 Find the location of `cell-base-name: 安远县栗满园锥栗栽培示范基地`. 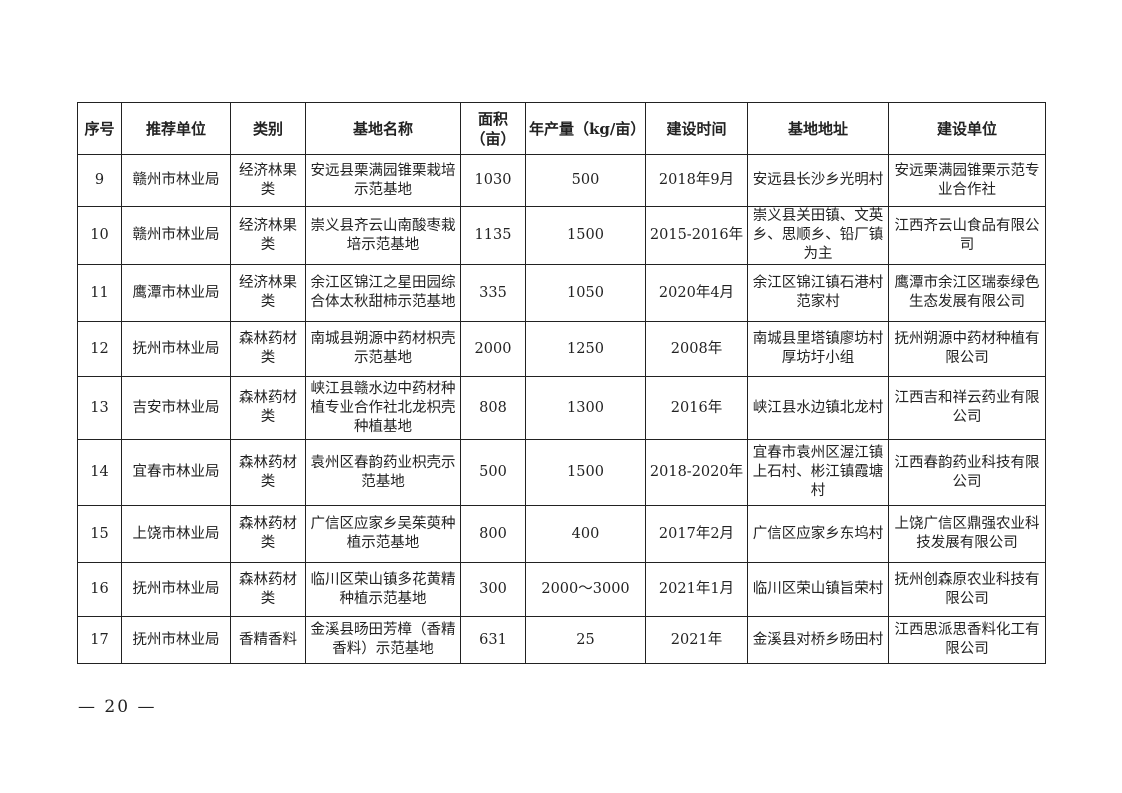

cell-base-name: 安远县栗满园锥栗栽培示范基地 is located at coordinates (383, 180).